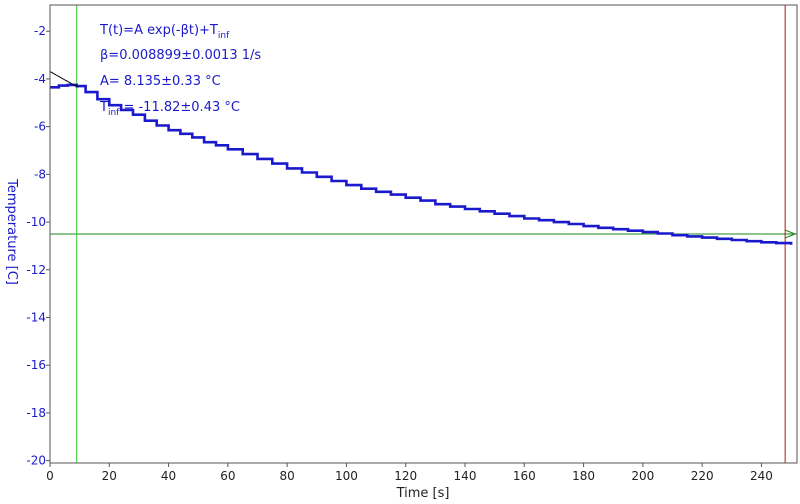 The image size is (800, 504). I want to click on annotation-amplitude: A= 8.135±0.33 °C, so click(160, 81).